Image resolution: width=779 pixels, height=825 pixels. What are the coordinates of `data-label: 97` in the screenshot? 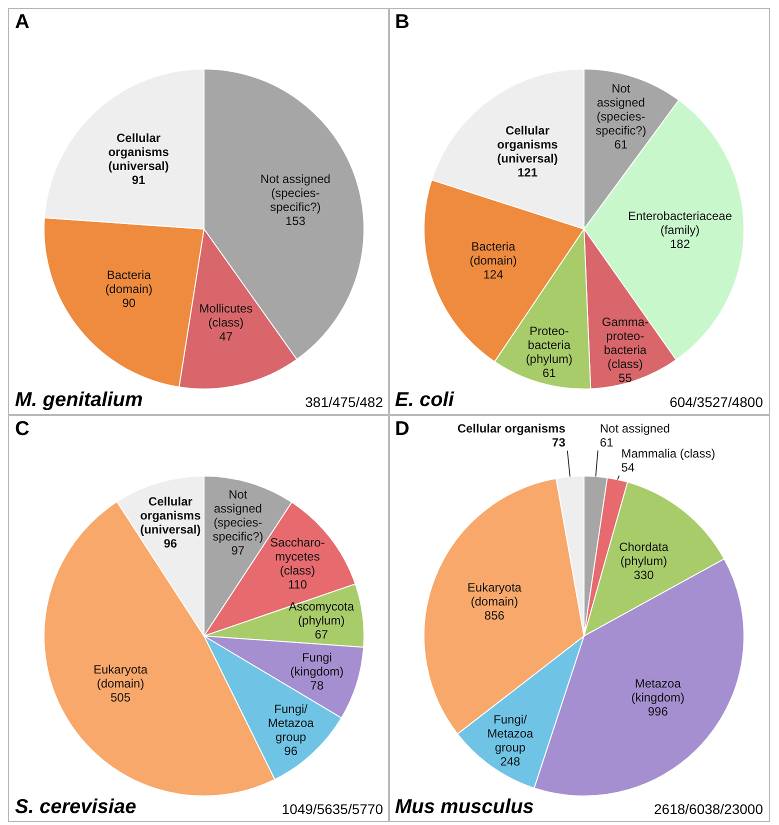 It's located at (238, 551).